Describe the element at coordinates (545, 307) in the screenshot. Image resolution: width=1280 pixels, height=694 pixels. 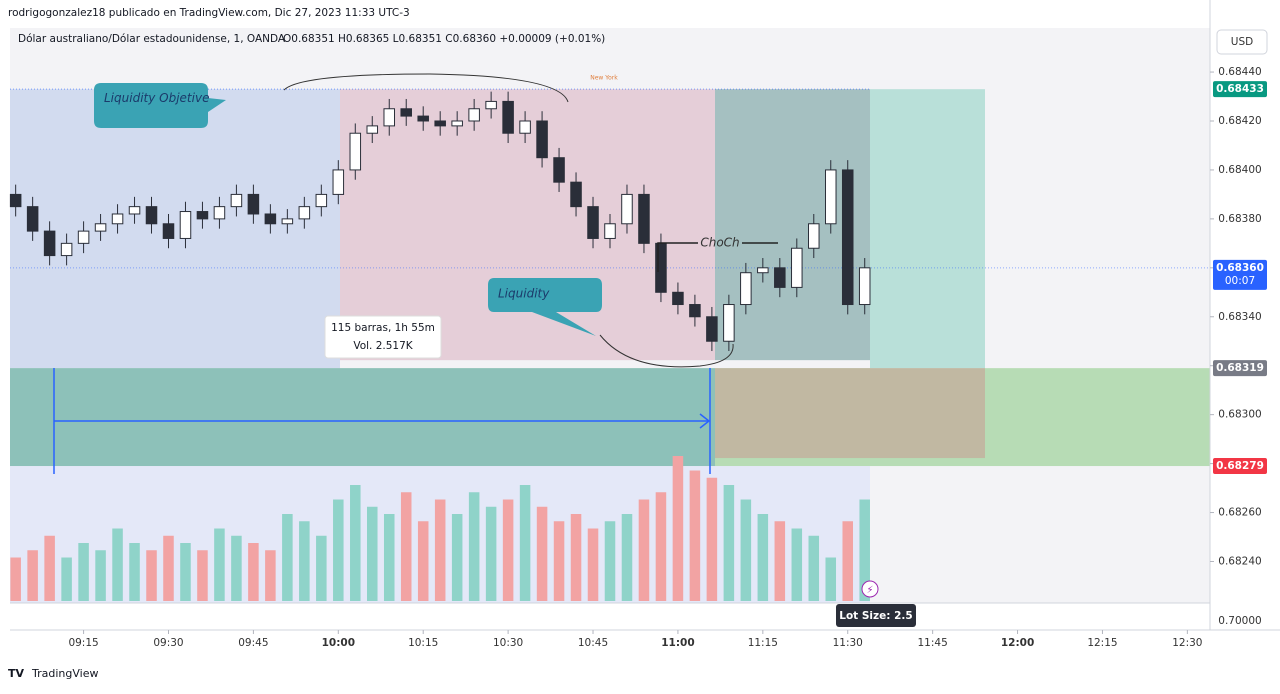
I see `callout` at that location.